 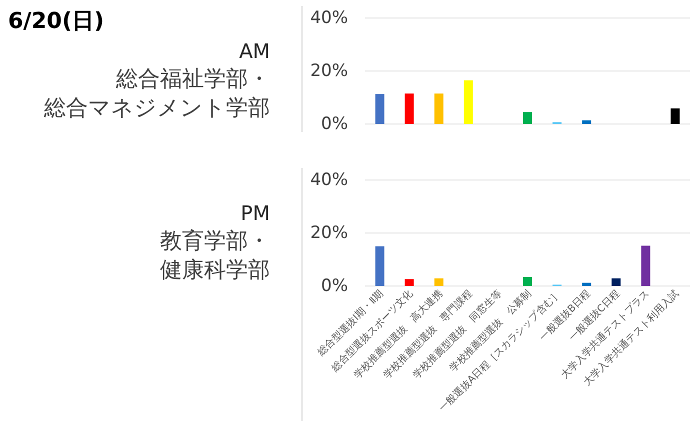 I want to click on text: AM, so click(x=254, y=51).